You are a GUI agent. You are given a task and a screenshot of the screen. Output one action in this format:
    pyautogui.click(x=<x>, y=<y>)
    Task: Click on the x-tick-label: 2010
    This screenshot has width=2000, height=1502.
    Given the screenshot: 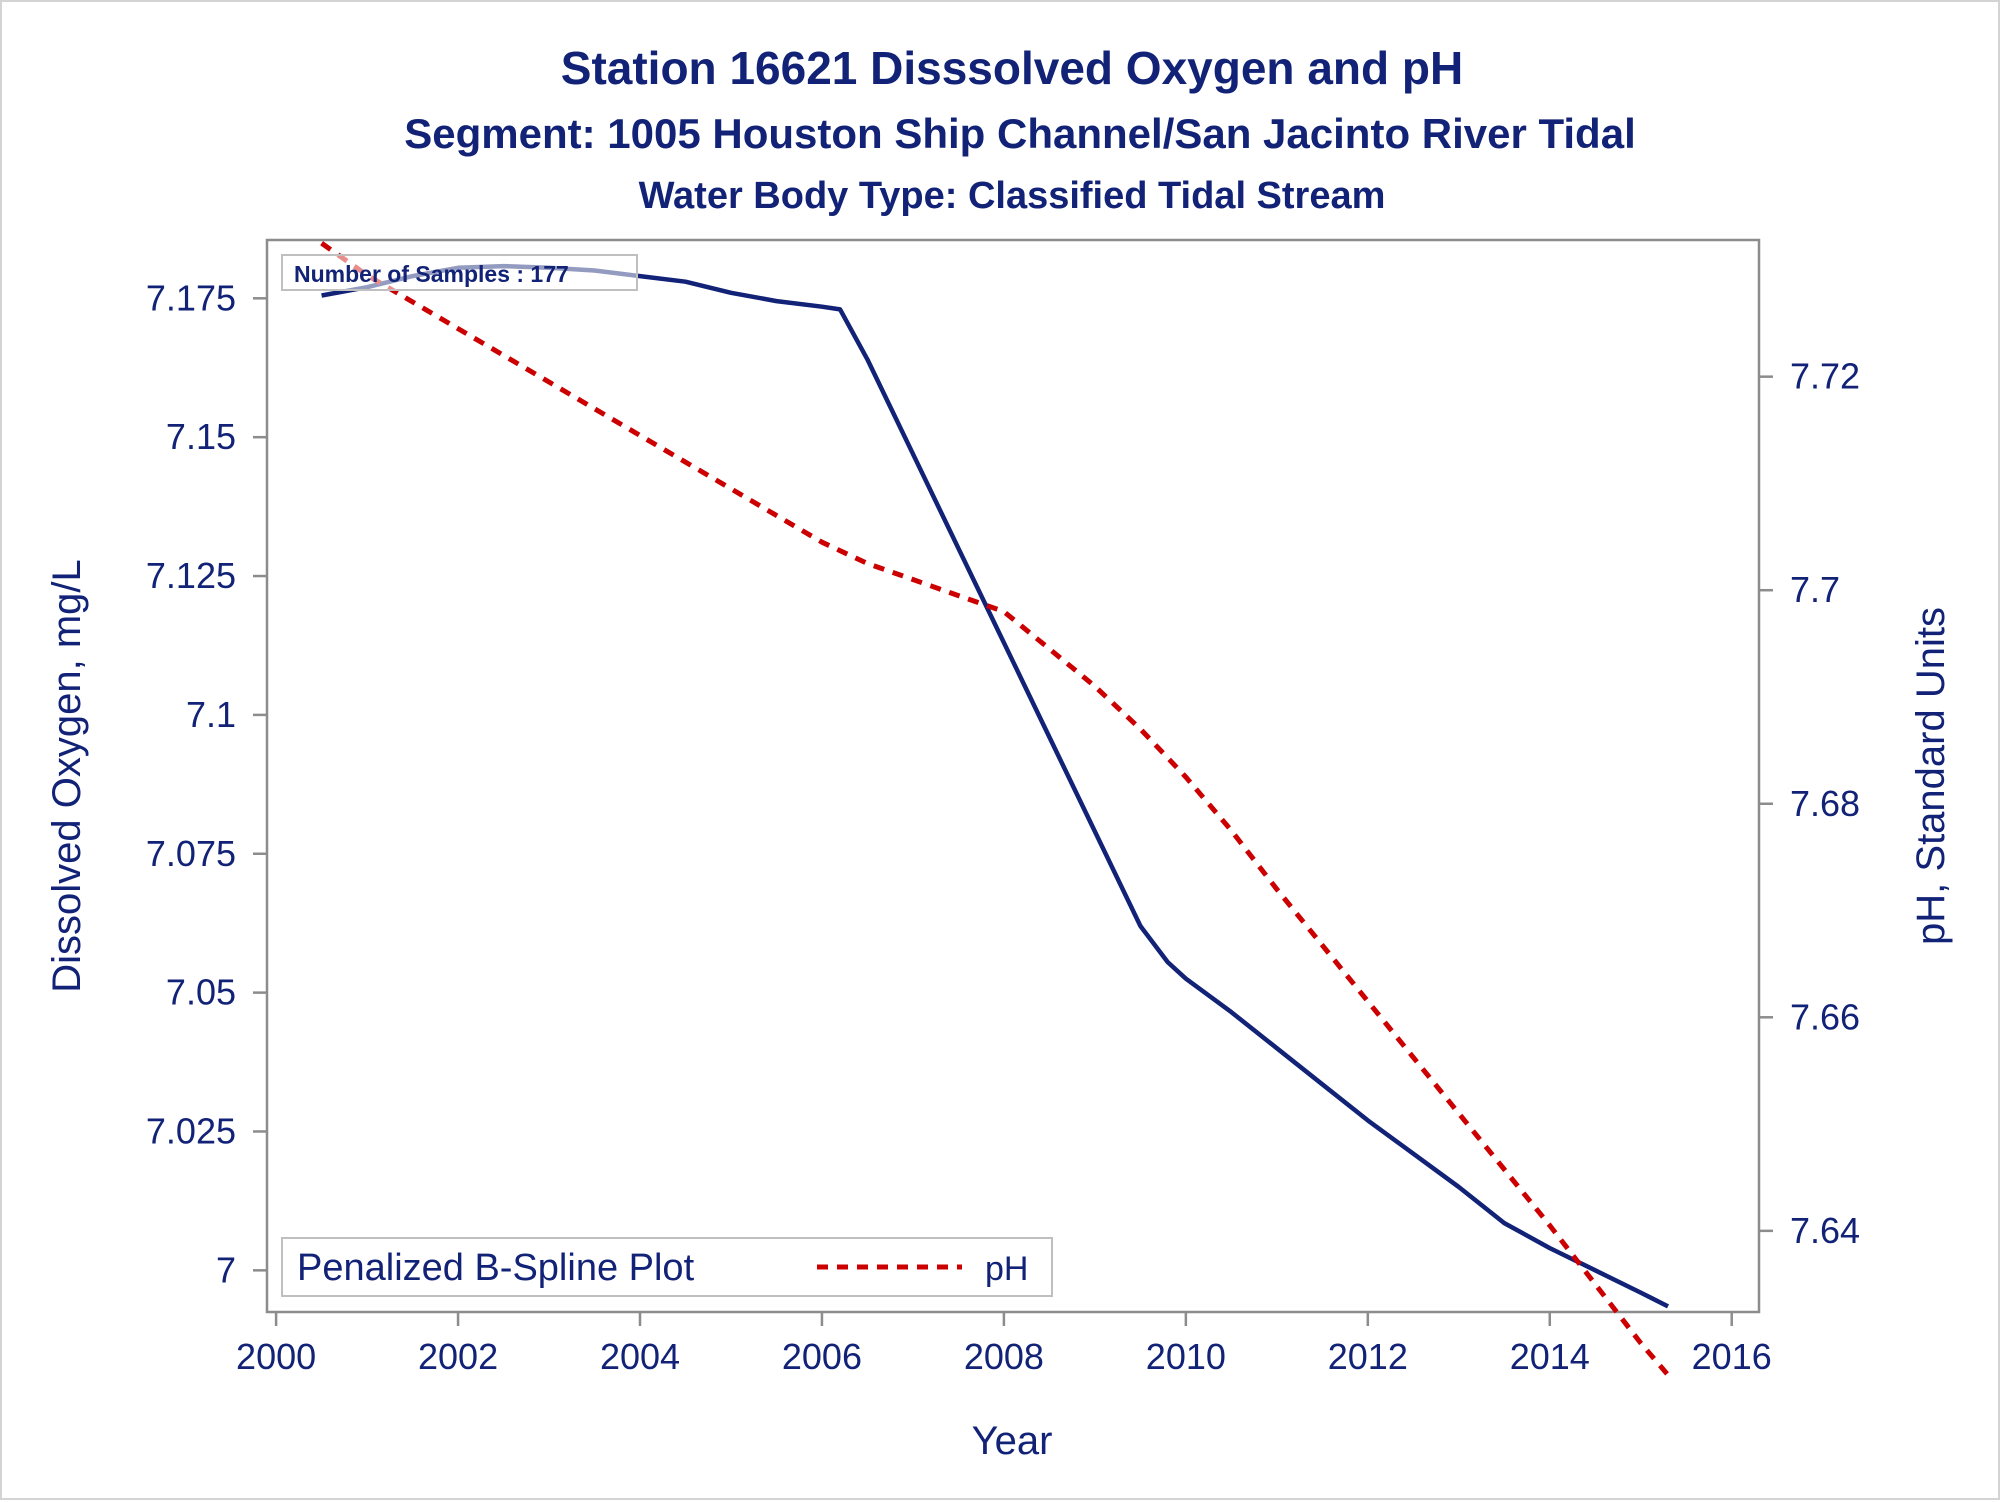 What is the action you would take?
    pyautogui.click(x=1186, y=1356)
    